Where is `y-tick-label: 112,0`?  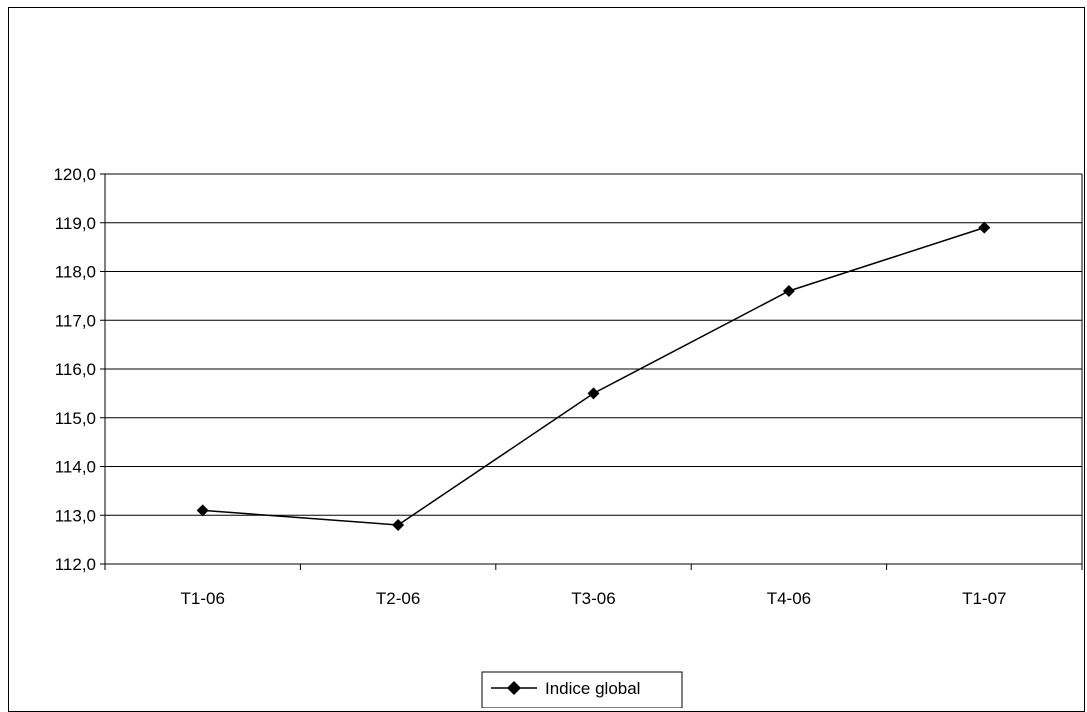
y-tick-label: 112,0 is located at coordinates (75, 564).